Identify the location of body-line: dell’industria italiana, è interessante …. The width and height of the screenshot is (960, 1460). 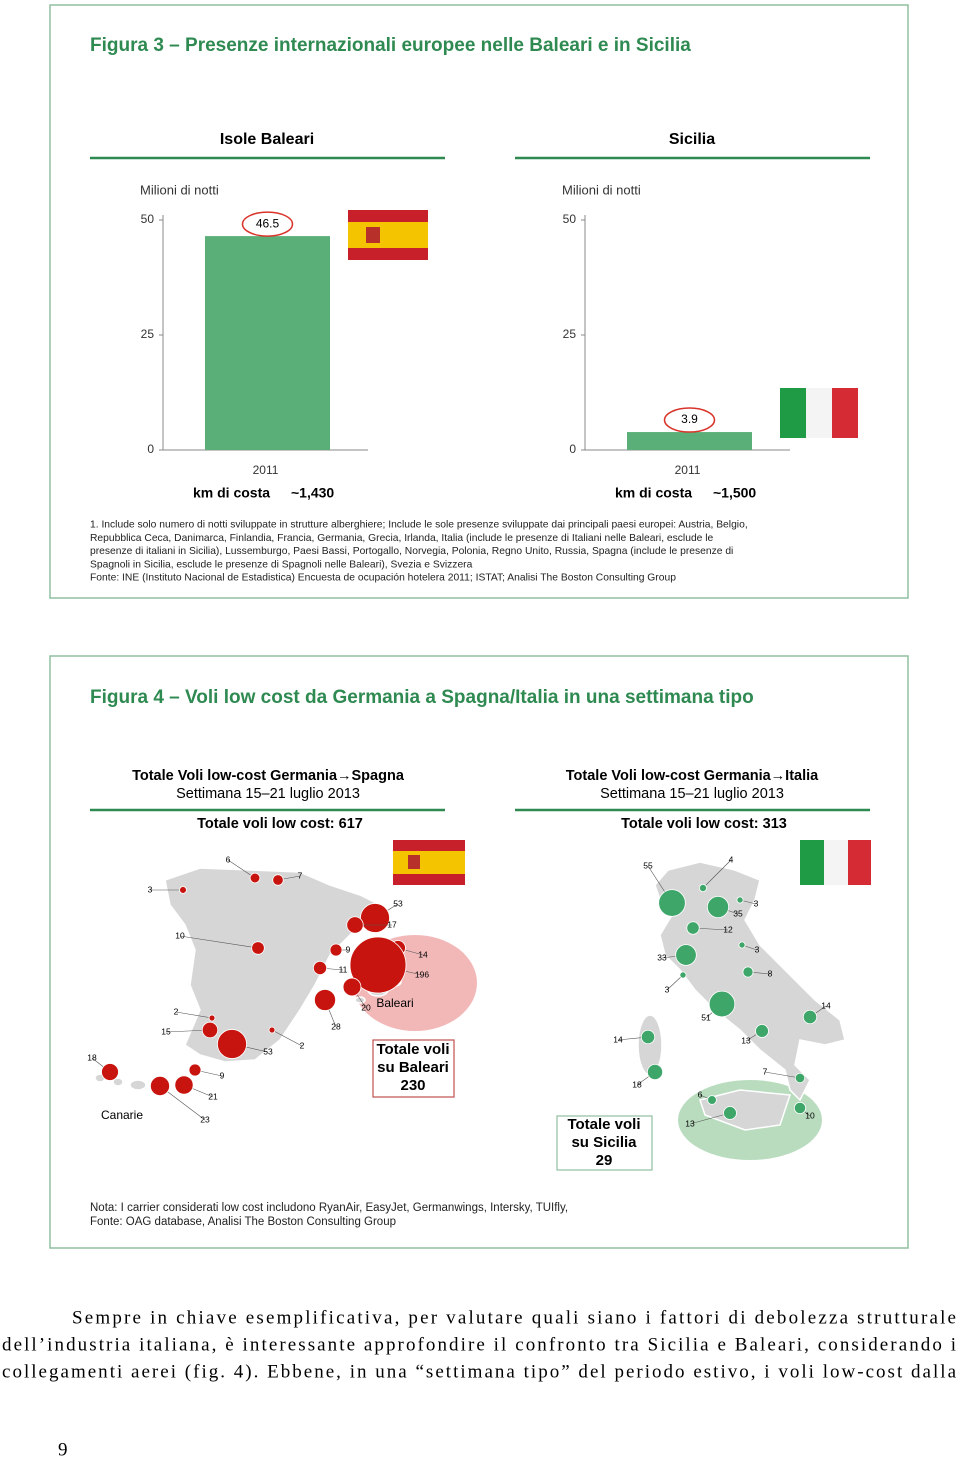
(479, 1344).